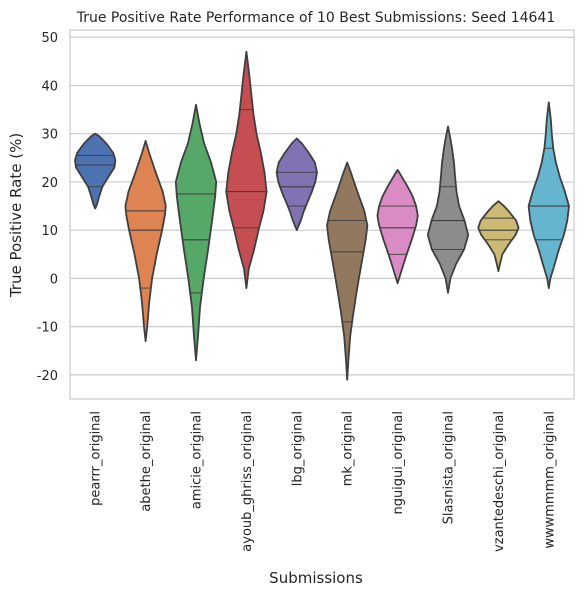  I want to click on violin-wwwmmmm_original, so click(548, 195).